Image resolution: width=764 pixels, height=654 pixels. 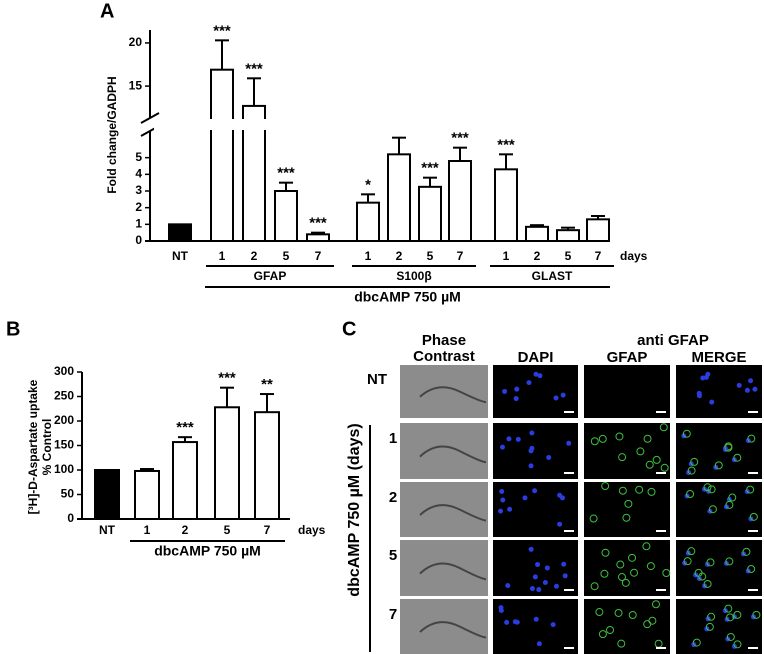 I want to click on axis-break-gap, so click(x=384, y=124).